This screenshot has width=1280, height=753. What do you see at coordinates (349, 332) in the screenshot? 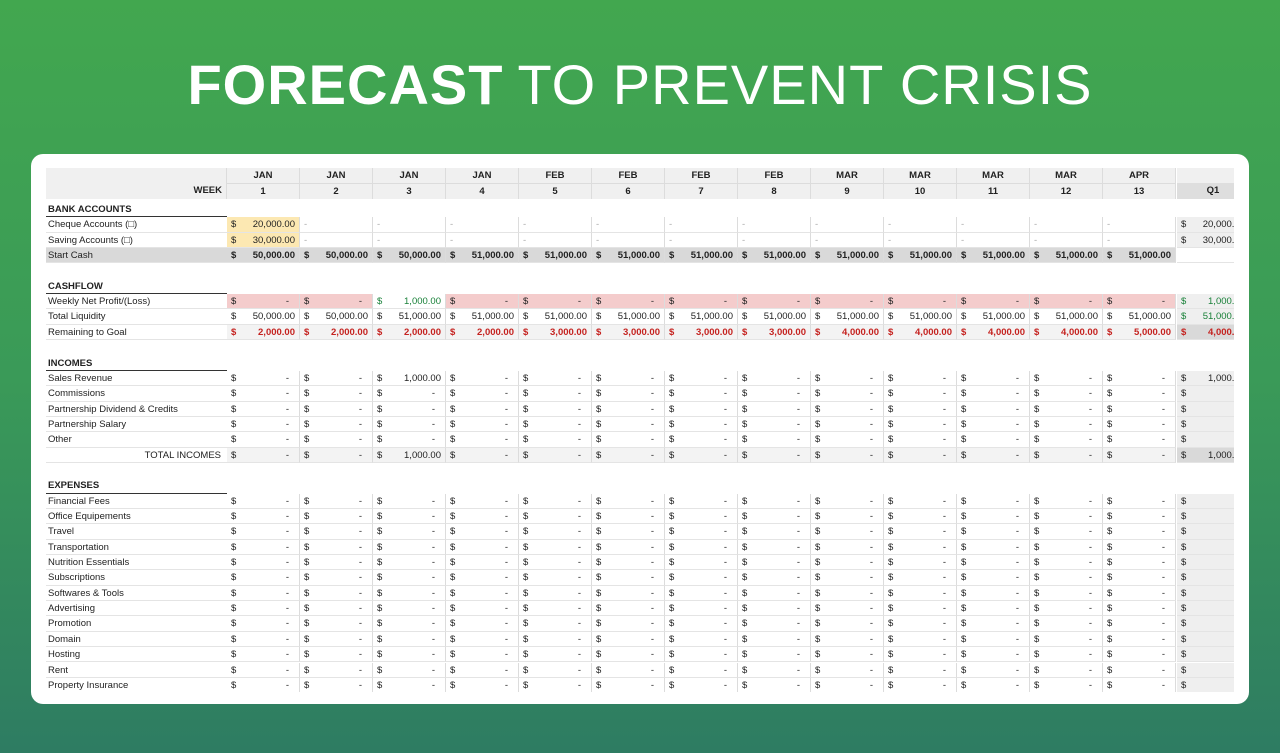
I see `cell-value: 2,000.00` at bounding box center [349, 332].